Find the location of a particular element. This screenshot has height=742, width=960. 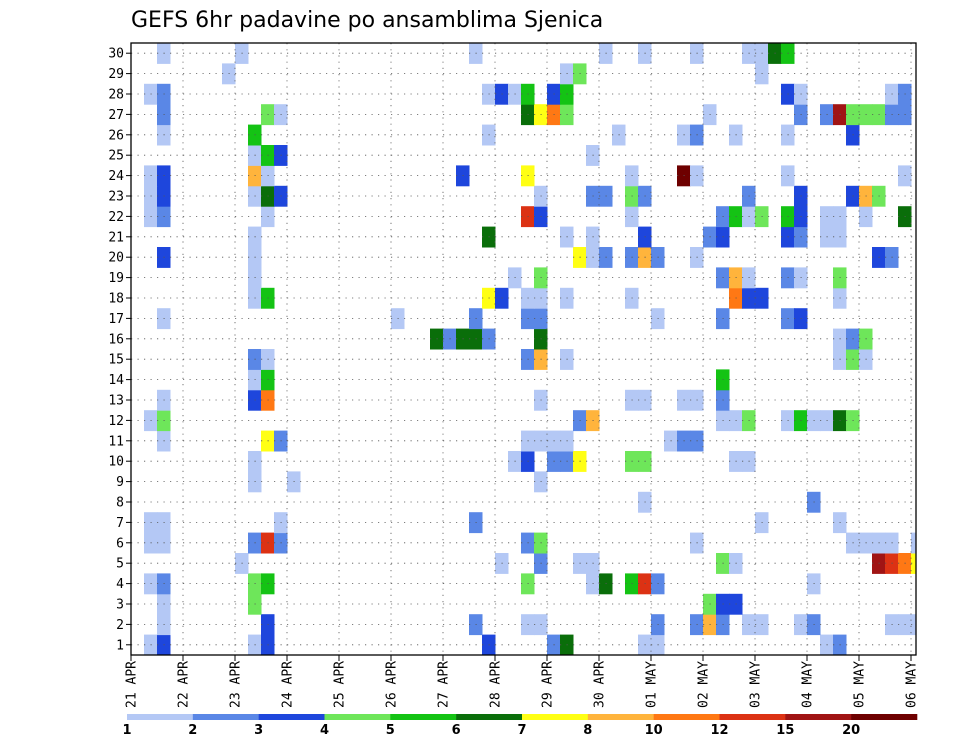

y-tick-label: 24 is located at coordinates (116, 176).